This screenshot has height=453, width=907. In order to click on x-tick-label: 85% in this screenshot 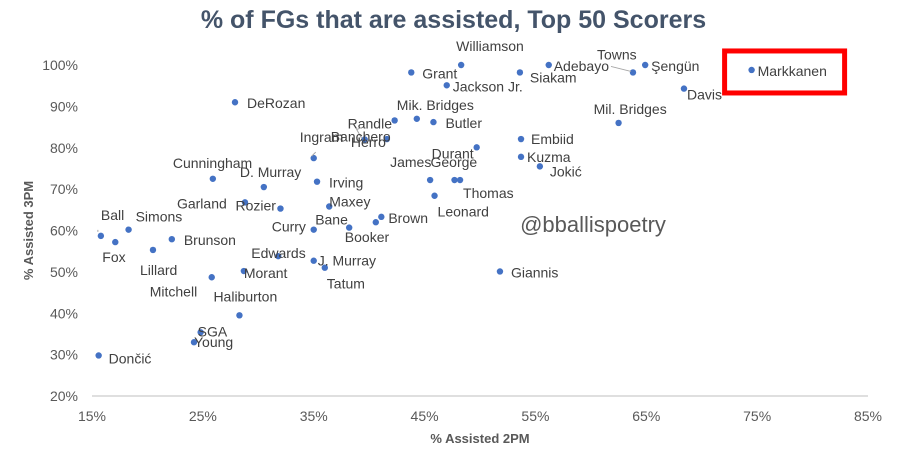, I will do `click(868, 416)`.